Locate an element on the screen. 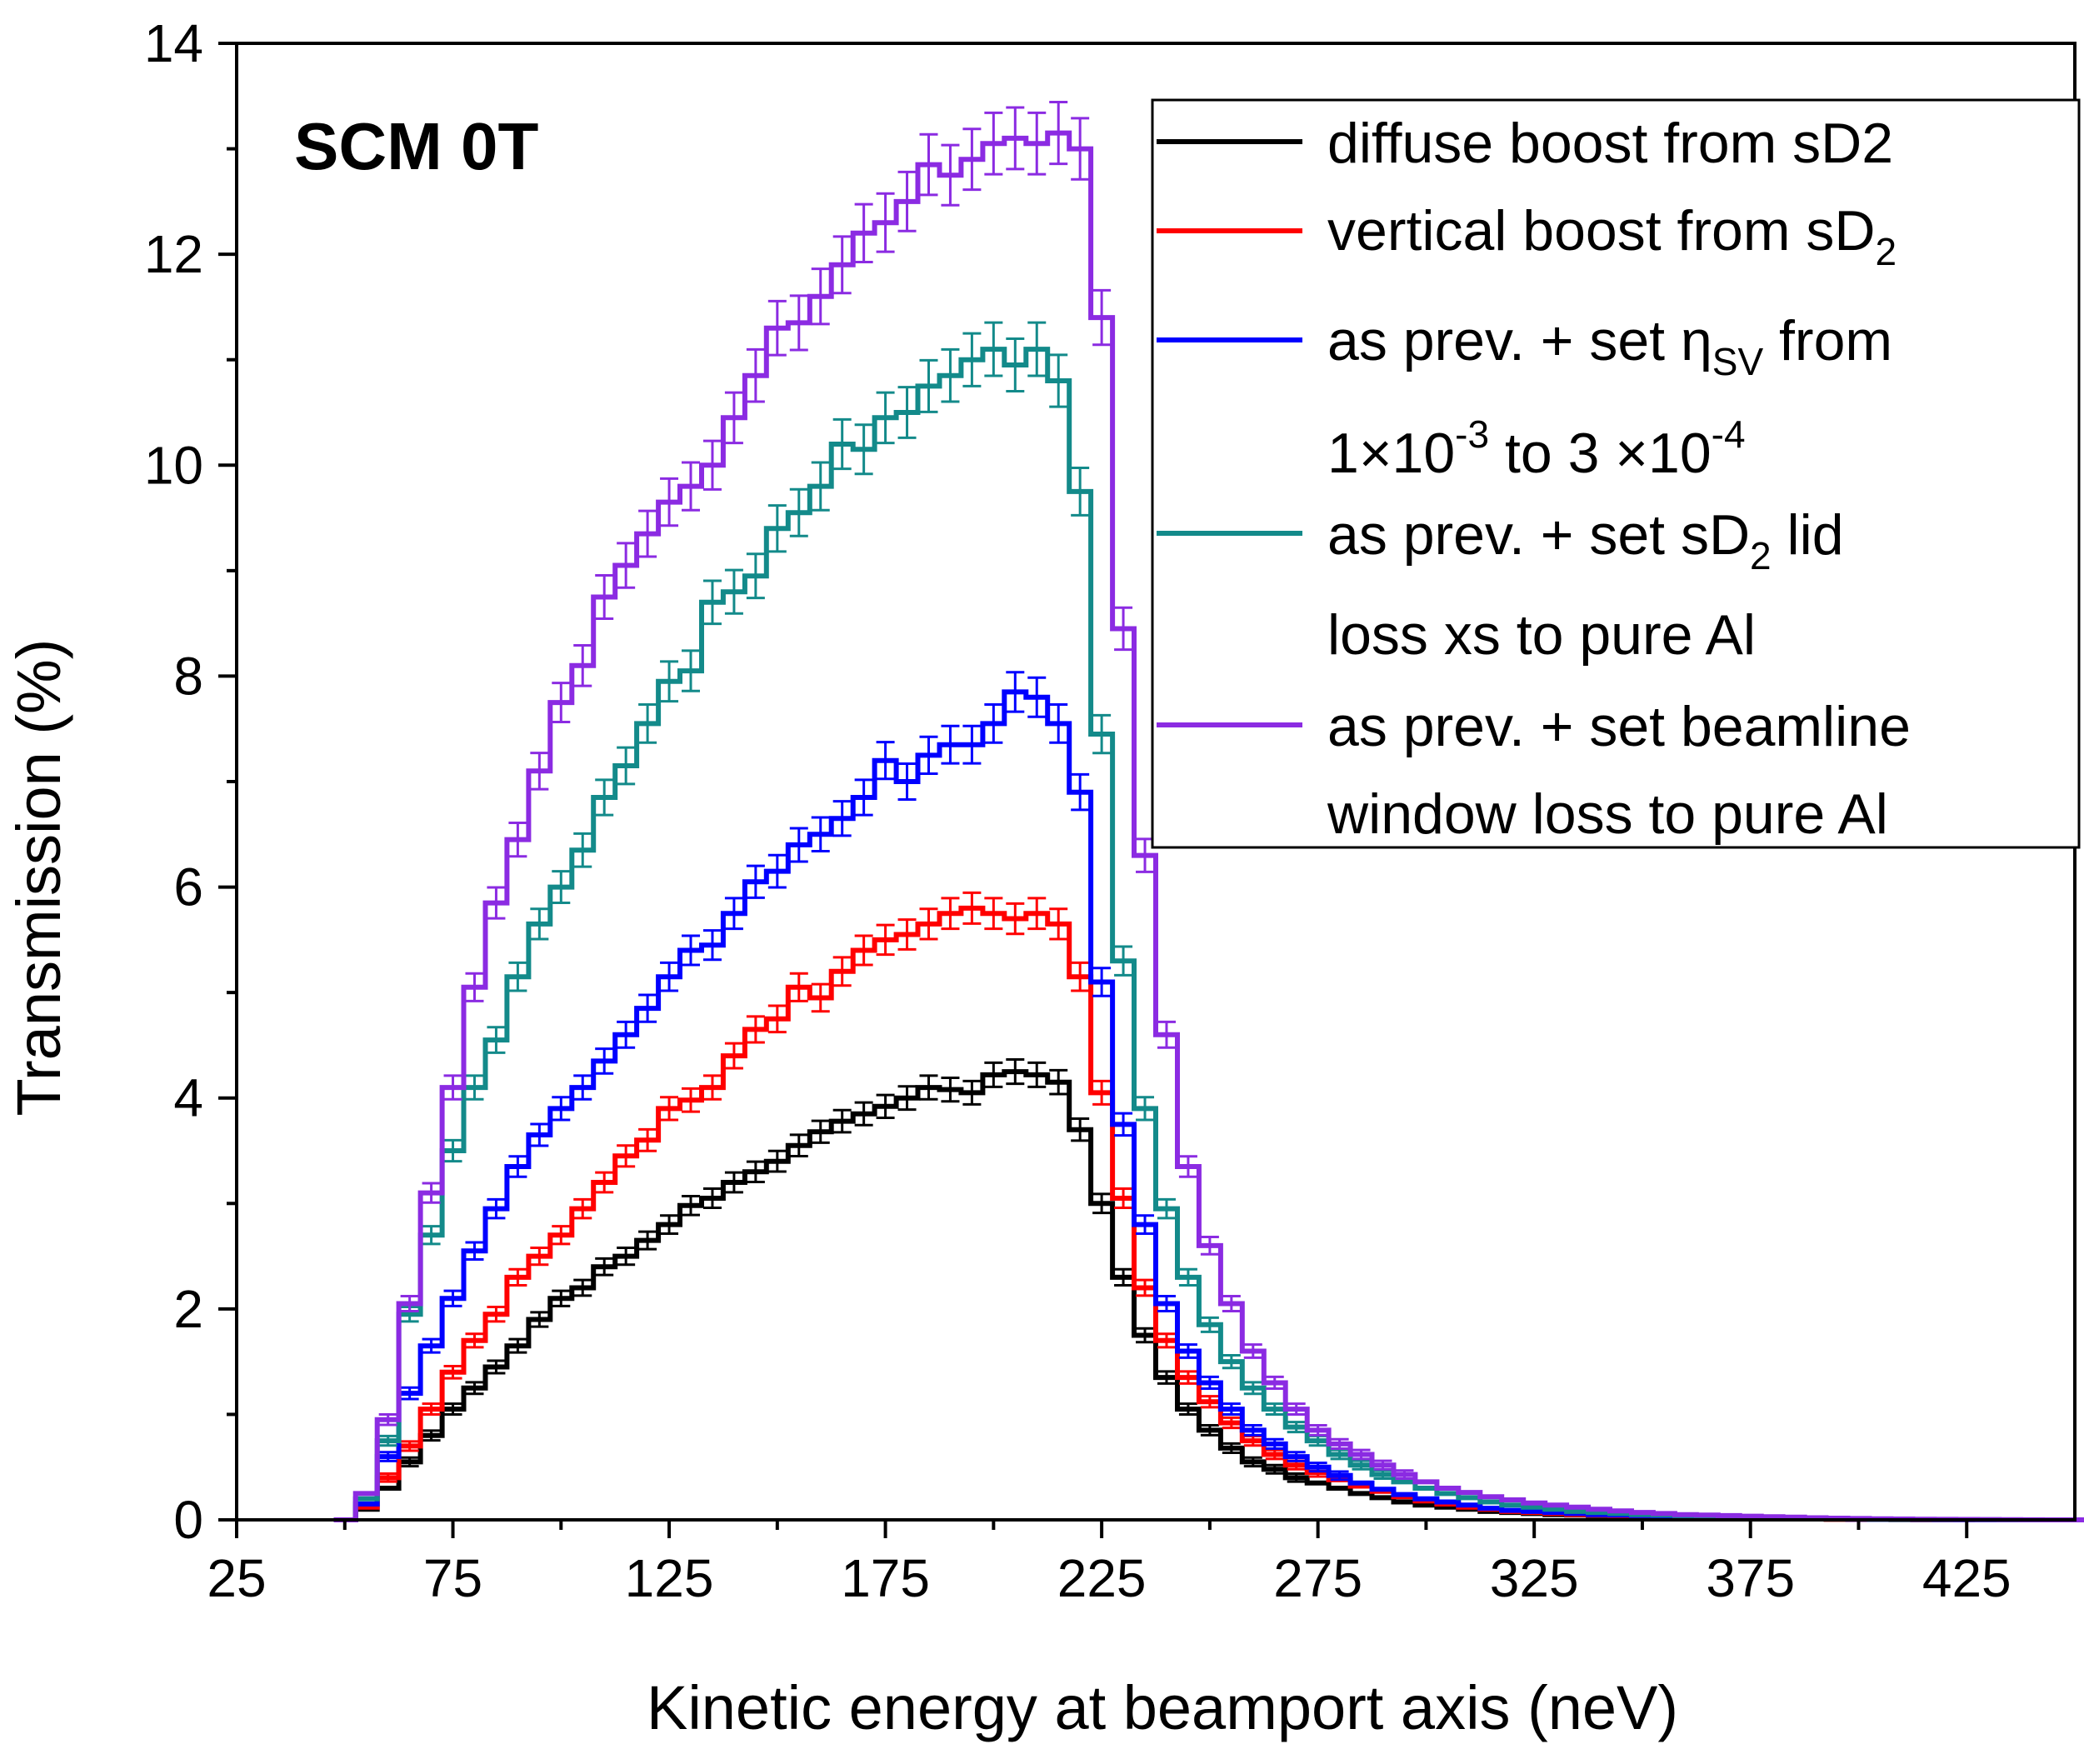 The width and height of the screenshot is (2084, 1764). x-tick-label: 175 is located at coordinates (885, 1578).